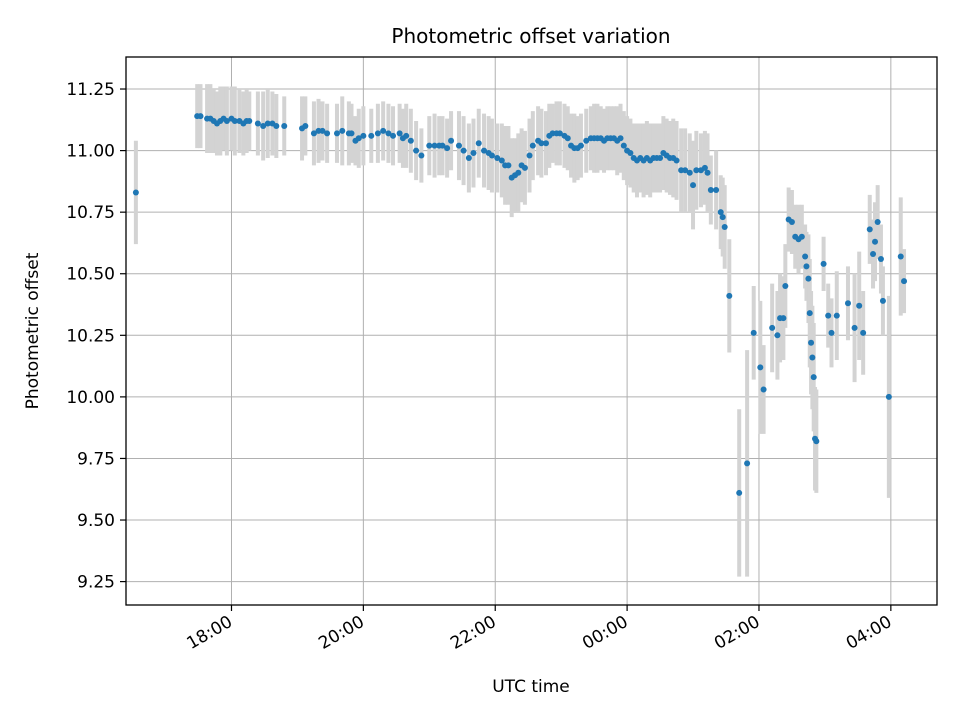 The image size is (960, 720). What do you see at coordinates (90, 152) in the screenshot?
I see `y-tick-label: 11.00` at bounding box center [90, 152].